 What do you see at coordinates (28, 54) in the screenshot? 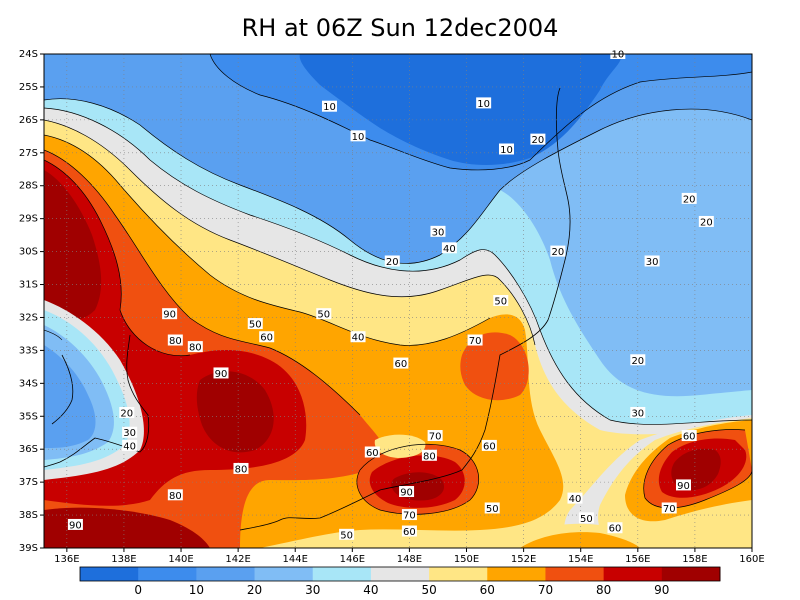
I see `lat-tick-label: 24S` at bounding box center [28, 54].